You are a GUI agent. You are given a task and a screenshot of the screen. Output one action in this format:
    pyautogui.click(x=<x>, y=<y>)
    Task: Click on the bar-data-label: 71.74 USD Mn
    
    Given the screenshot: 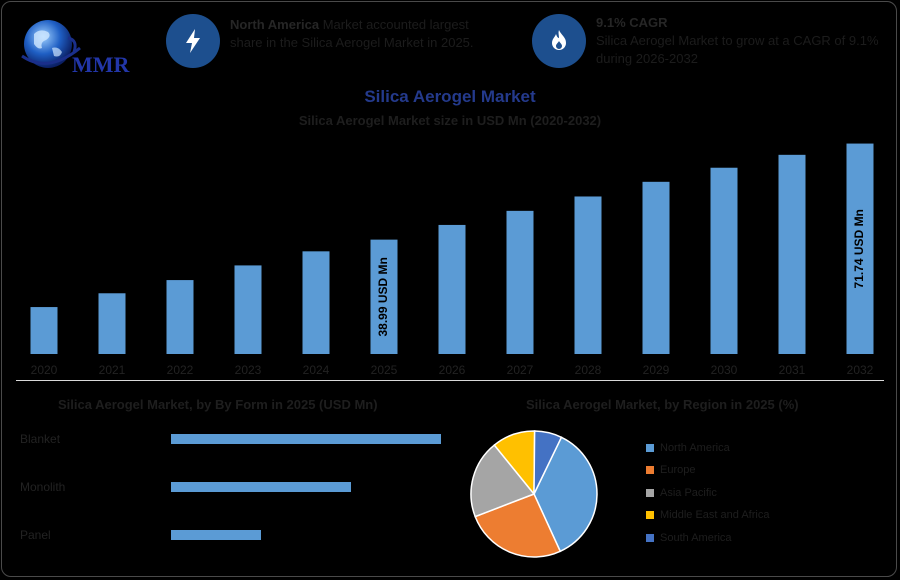 What is the action you would take?
    pyautogui.click(x=859, y=248)
    